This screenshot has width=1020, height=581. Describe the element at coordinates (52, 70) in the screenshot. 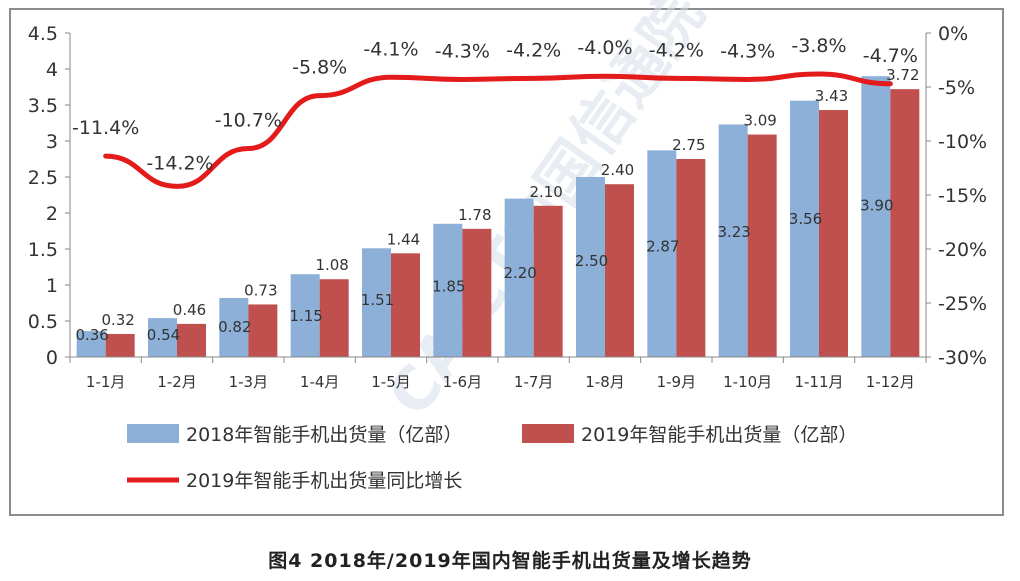

I see `y-left-tick-label: 4` at that location.